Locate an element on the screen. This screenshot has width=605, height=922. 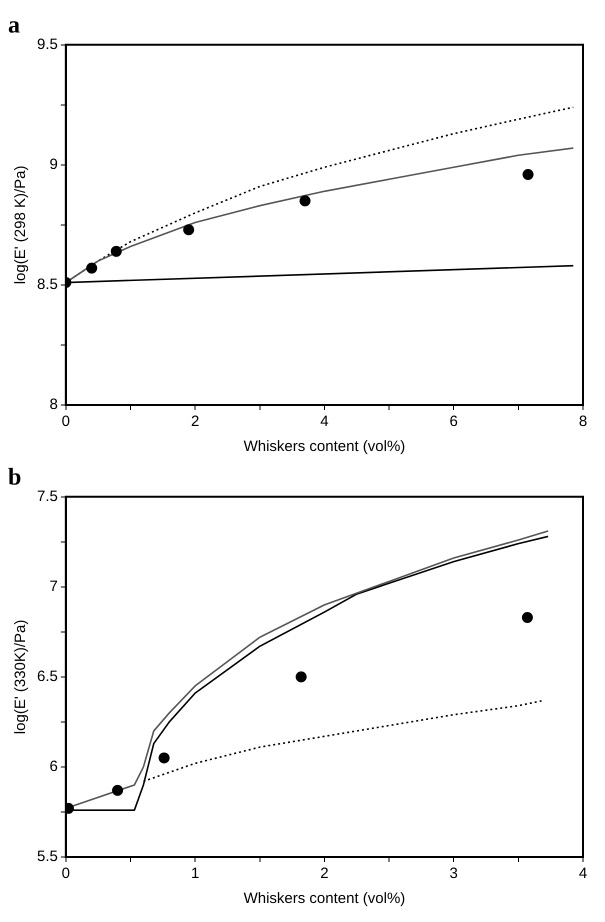
x-tick-label: 1 is located at coordinates (195, 873).